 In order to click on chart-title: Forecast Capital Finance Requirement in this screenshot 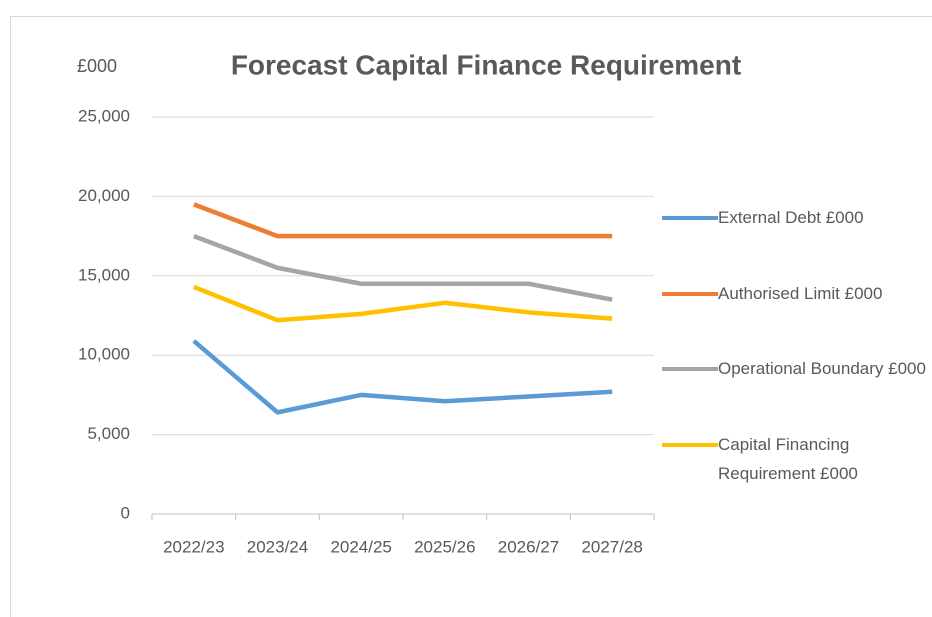, I will do `click(486, 64)`.